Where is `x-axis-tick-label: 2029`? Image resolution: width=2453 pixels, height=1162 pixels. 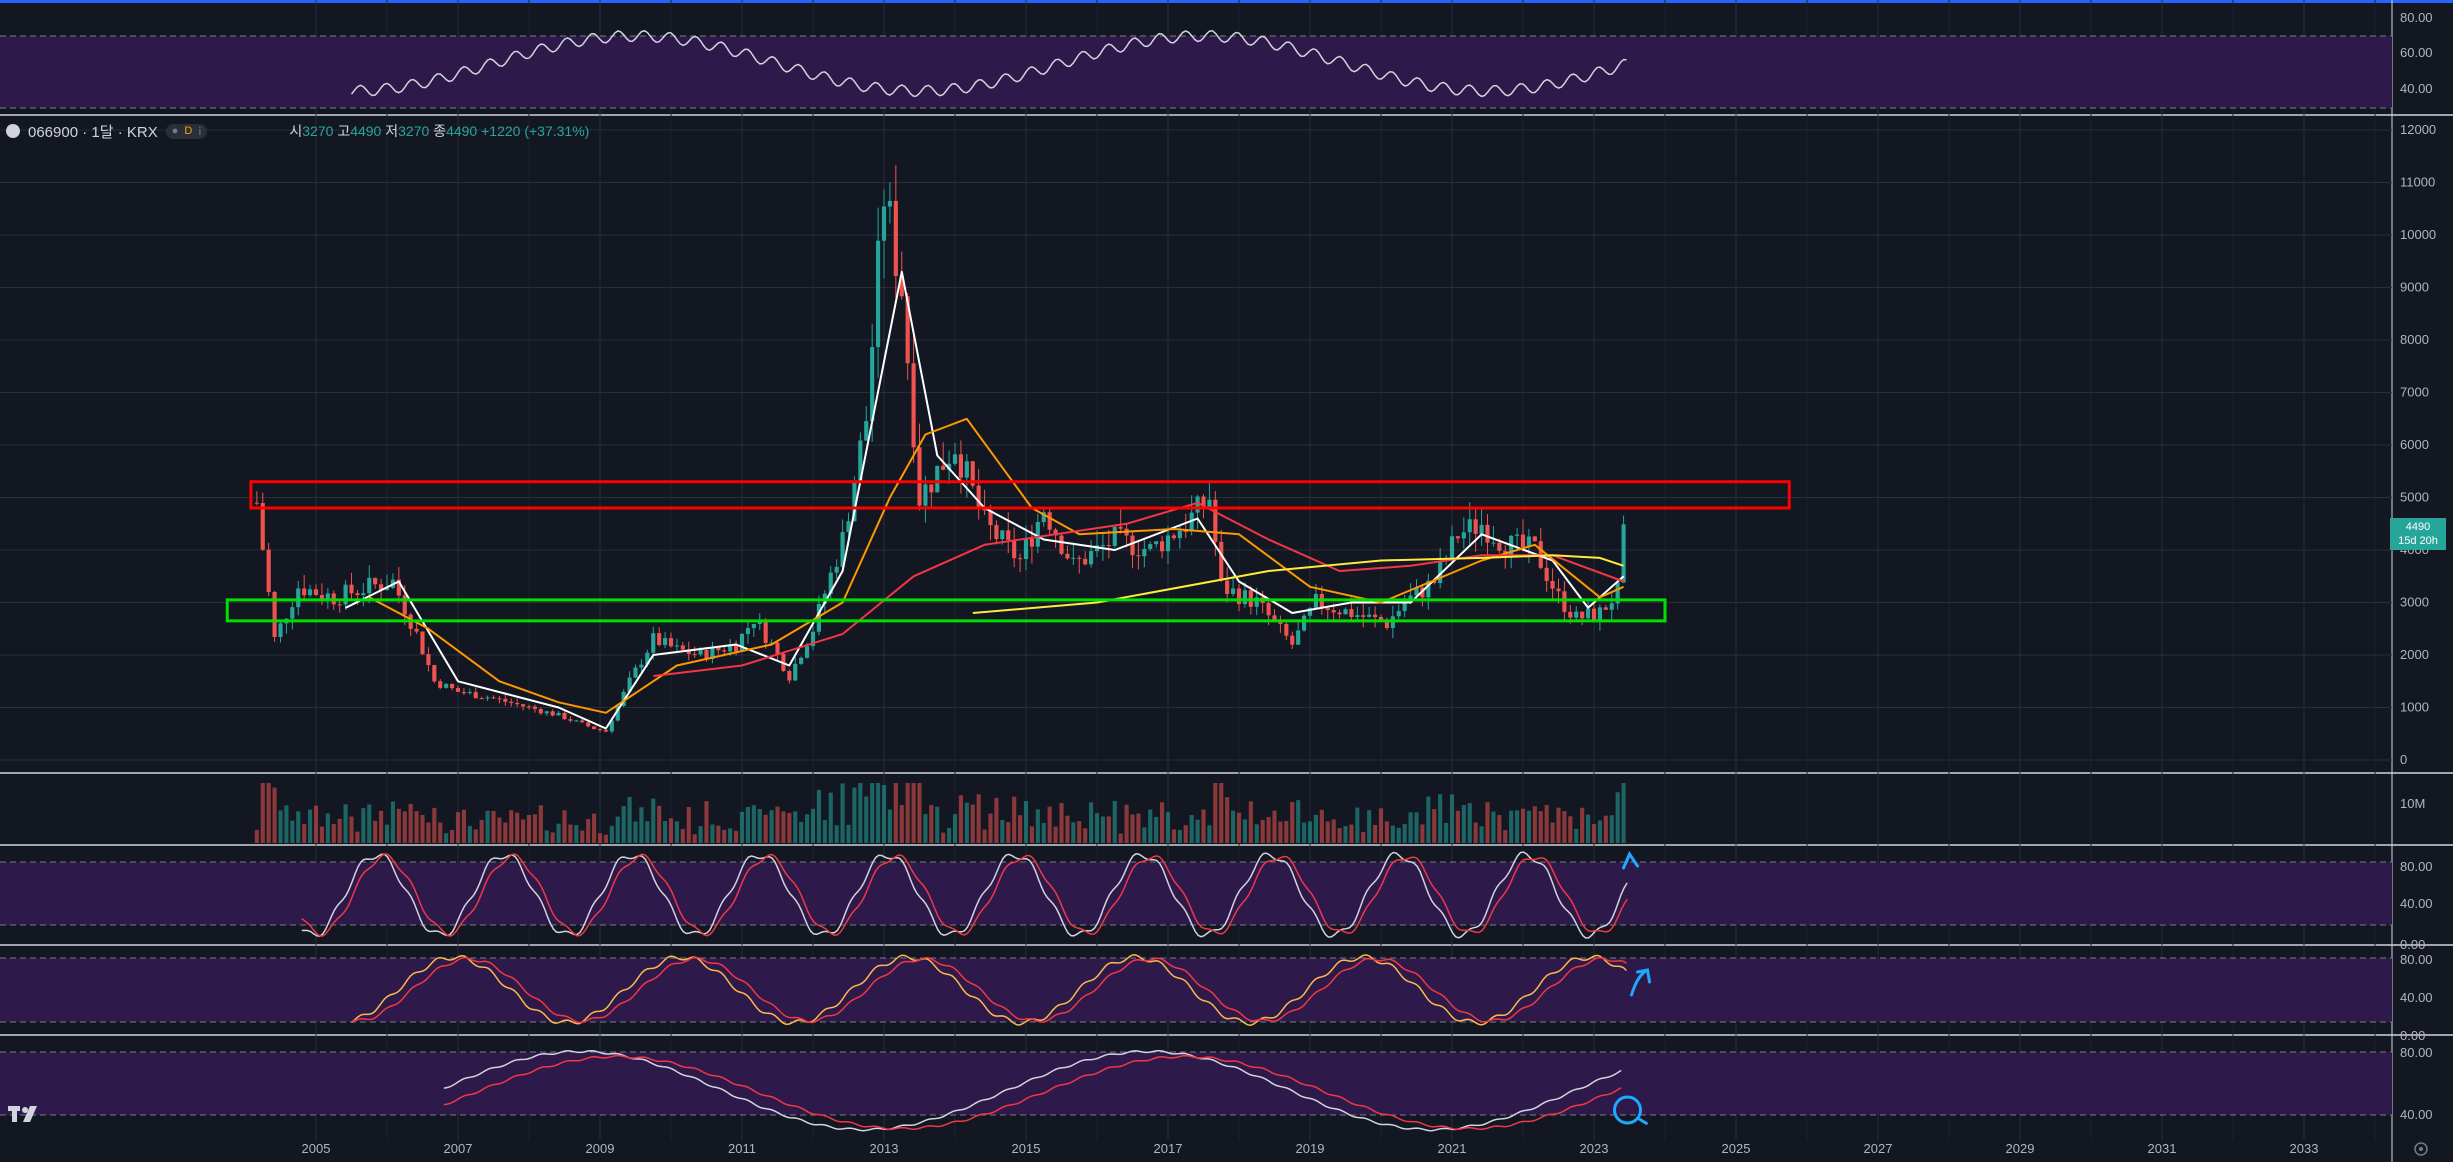 x-axis-tick-label: 2029 is located at coordinates (2020, 1148).